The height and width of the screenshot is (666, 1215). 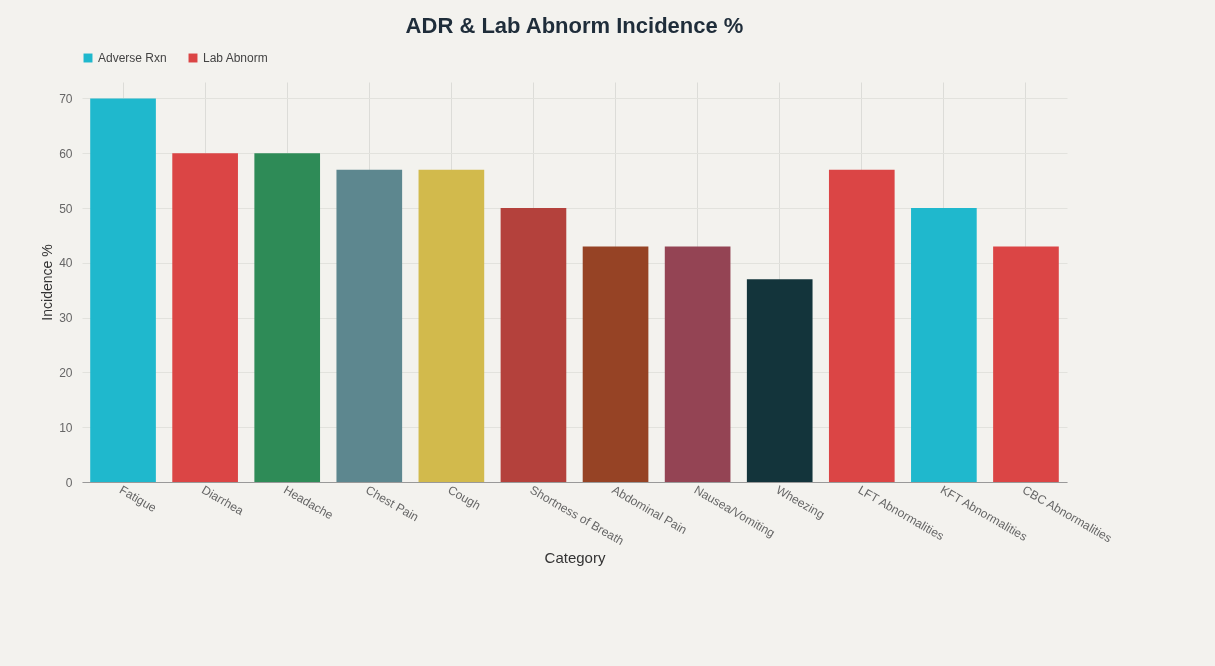 I want to click on y-tick-label: 70, so click(x=66, y=98).